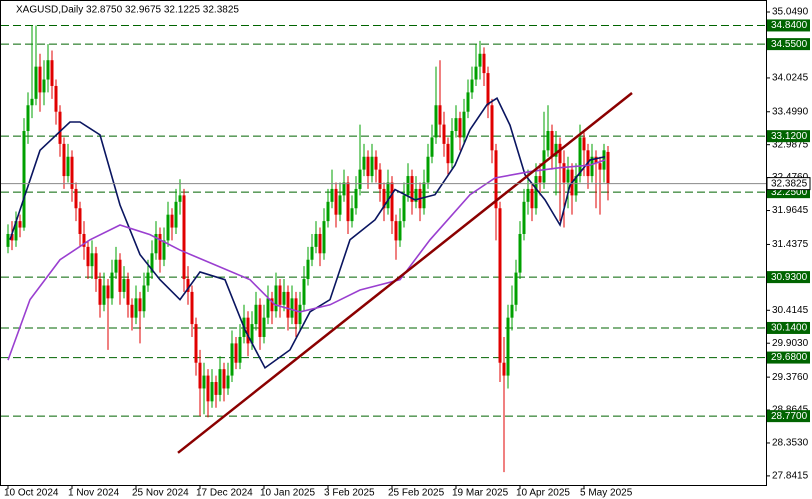 The height and width of the screenshot is (499, 812). Describe the element at coordinates (416, 493) in the screenshot. I see `x-tick-label: 25 Feb 2025` at that location.